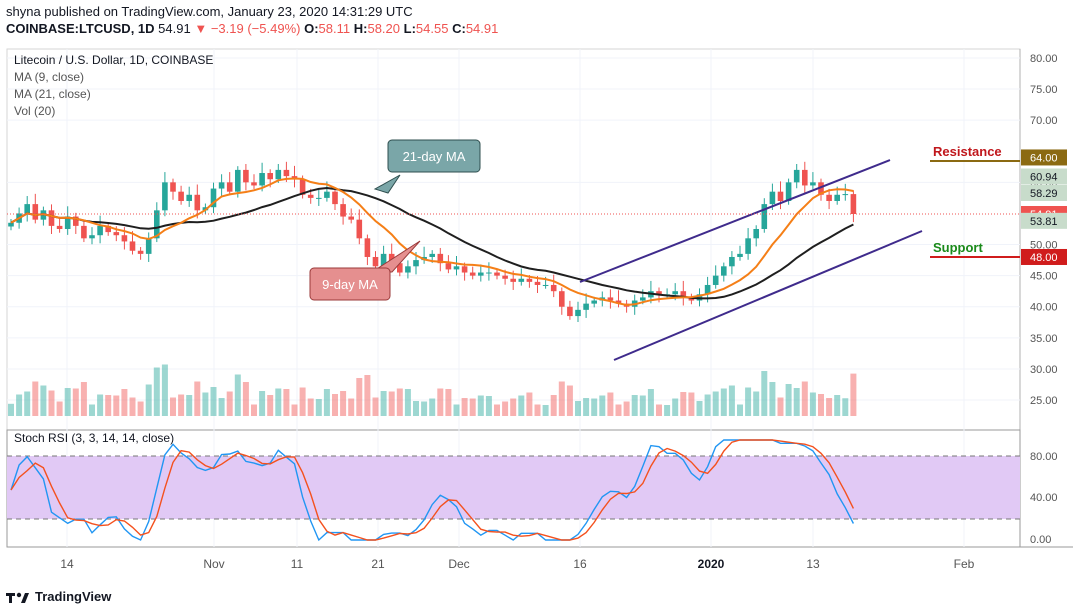 This screenshot has height=615, width=1073. I want to click on footer-brand: TradingView, so click(58, 596).